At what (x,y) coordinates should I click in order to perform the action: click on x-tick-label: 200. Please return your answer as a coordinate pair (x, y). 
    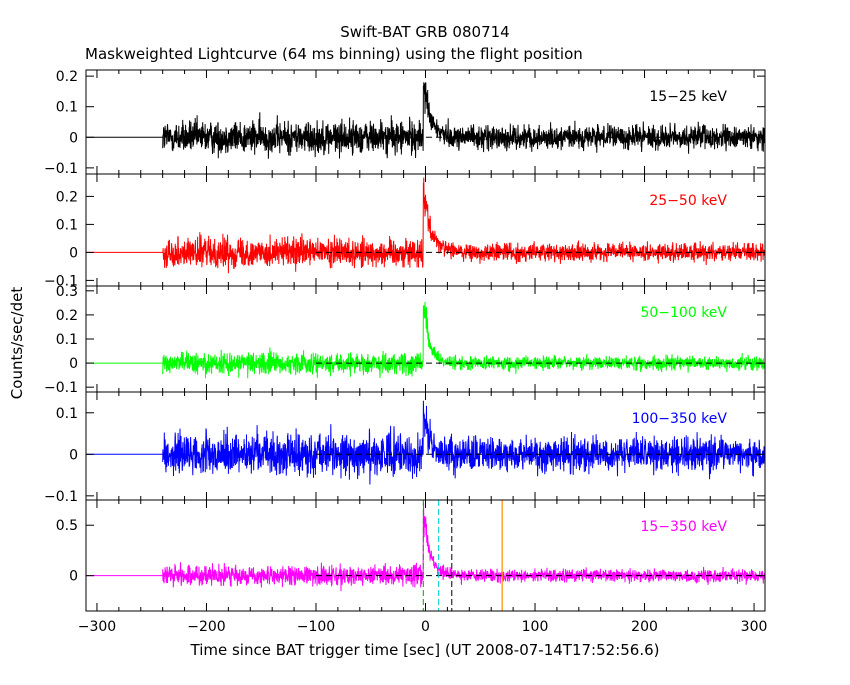
    Looking at the image, I should click on (644, 627).